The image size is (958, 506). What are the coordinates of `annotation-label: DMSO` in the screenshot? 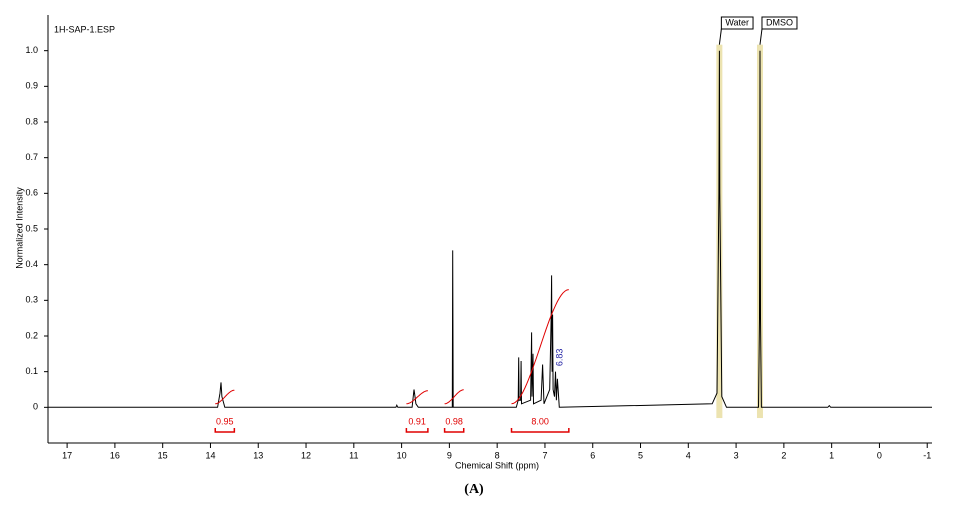 It's located at (779, 22).